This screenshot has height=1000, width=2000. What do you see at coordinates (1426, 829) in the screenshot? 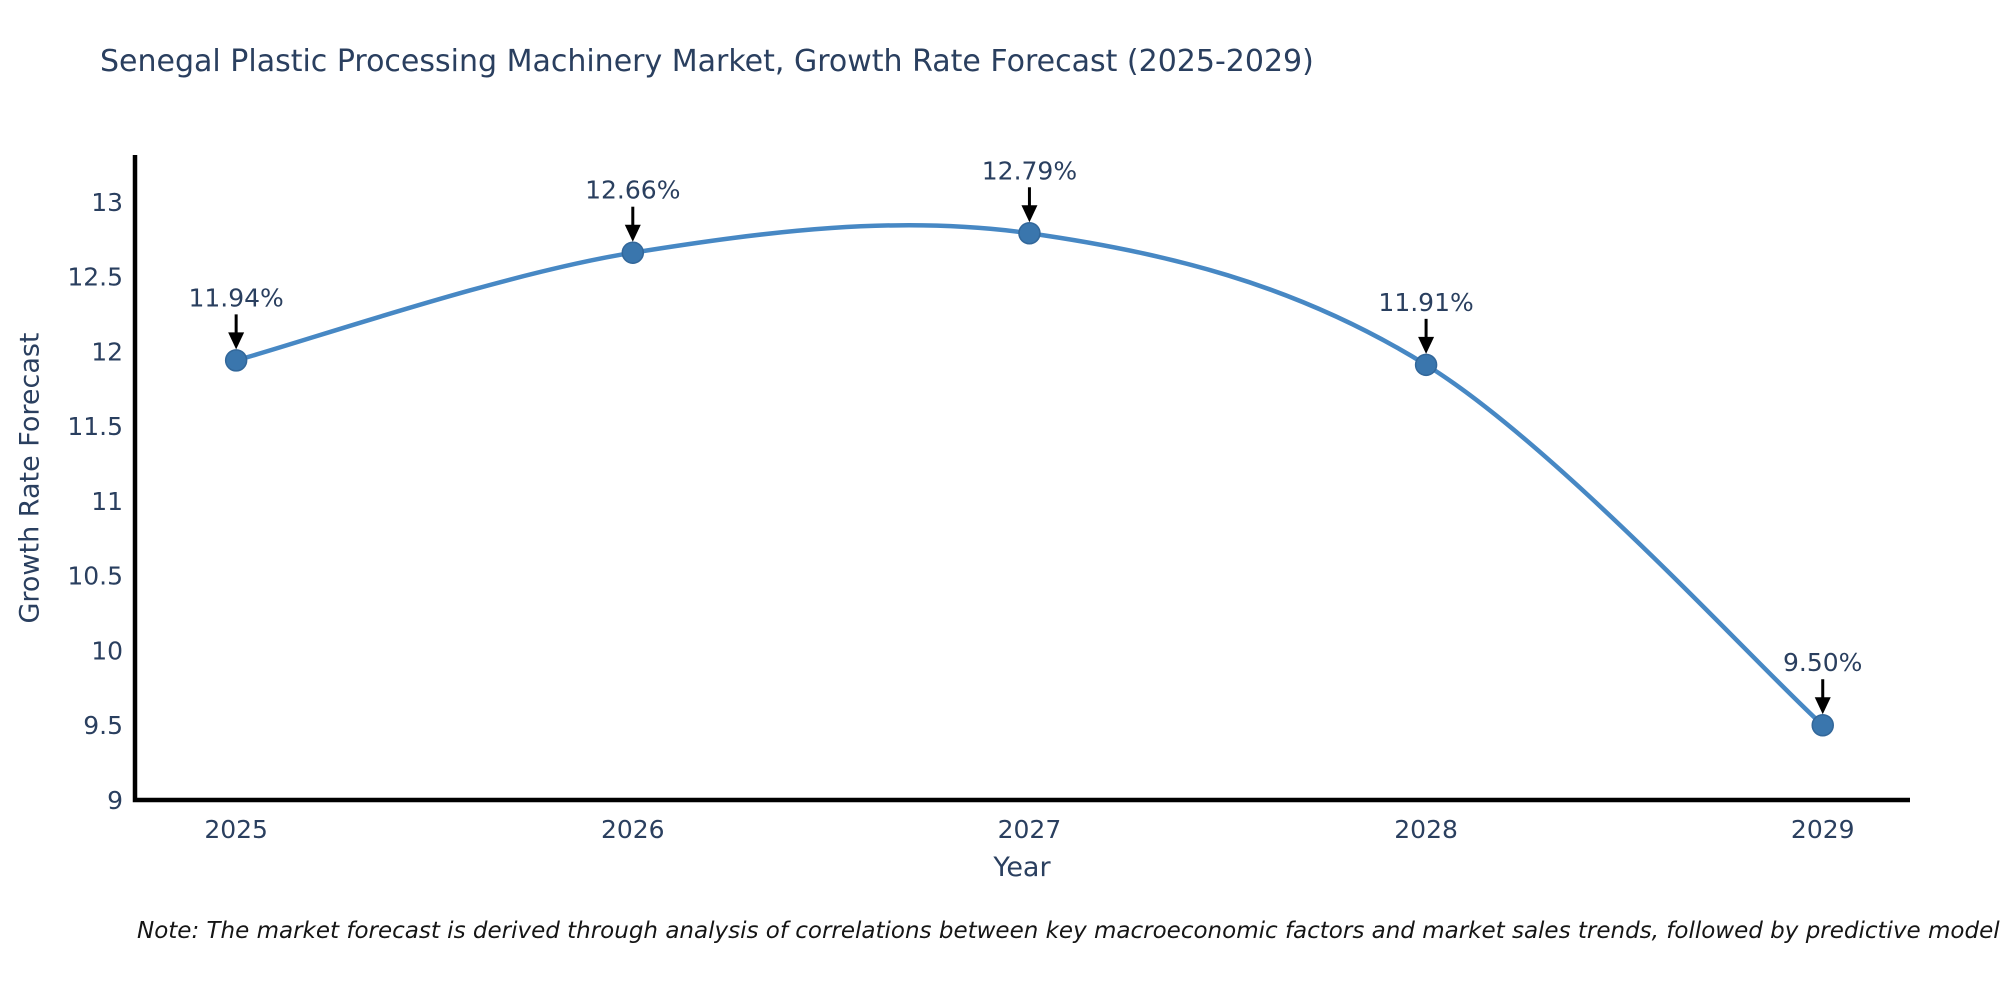
I see `x-tick-label: 2028` at bounding box center [1426, 829].